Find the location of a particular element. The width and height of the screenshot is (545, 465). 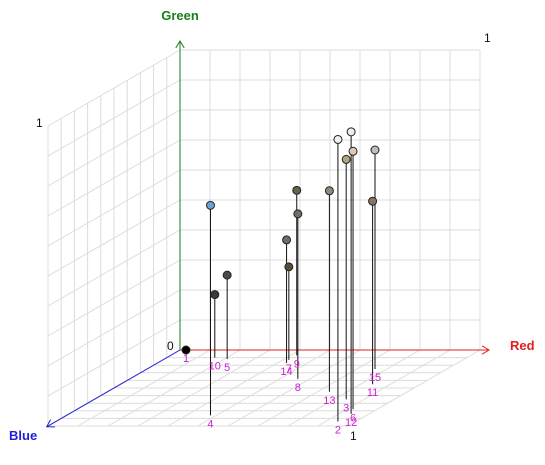

point-label-3: 3 is located at coordinates (346, 408).